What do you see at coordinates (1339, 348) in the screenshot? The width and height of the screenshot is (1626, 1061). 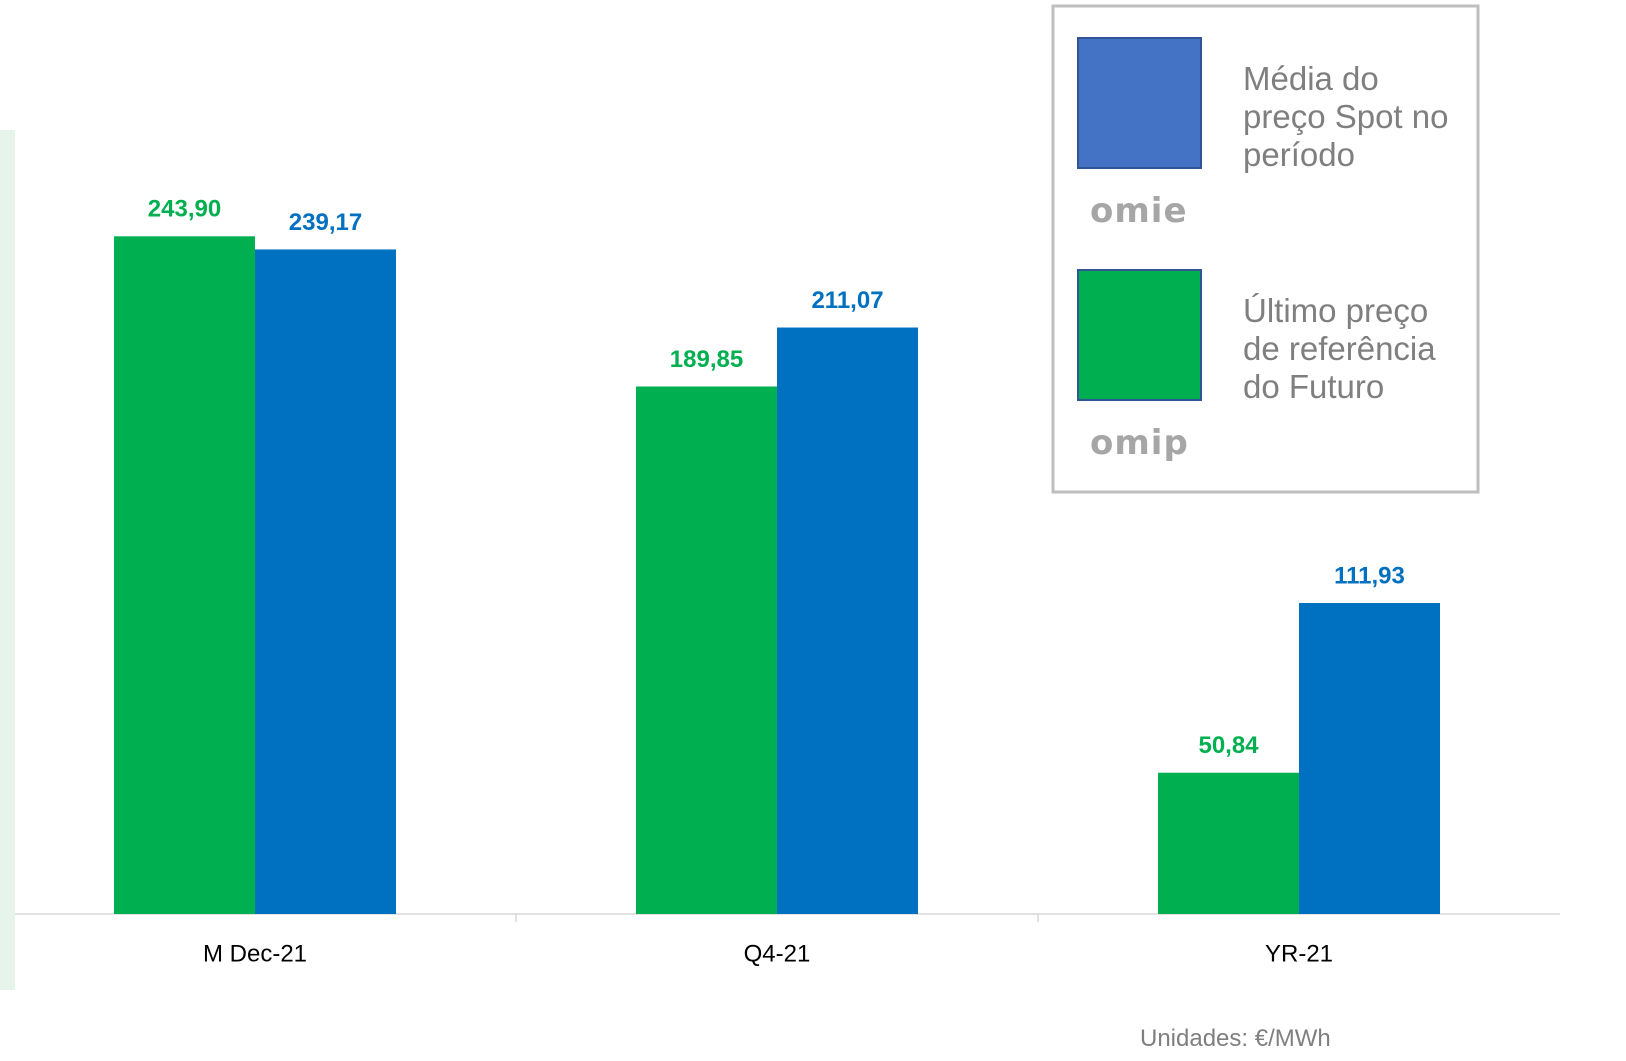 I see `legend-label: Último preço de referência do Futuro` at bounding box center [1339, 348].